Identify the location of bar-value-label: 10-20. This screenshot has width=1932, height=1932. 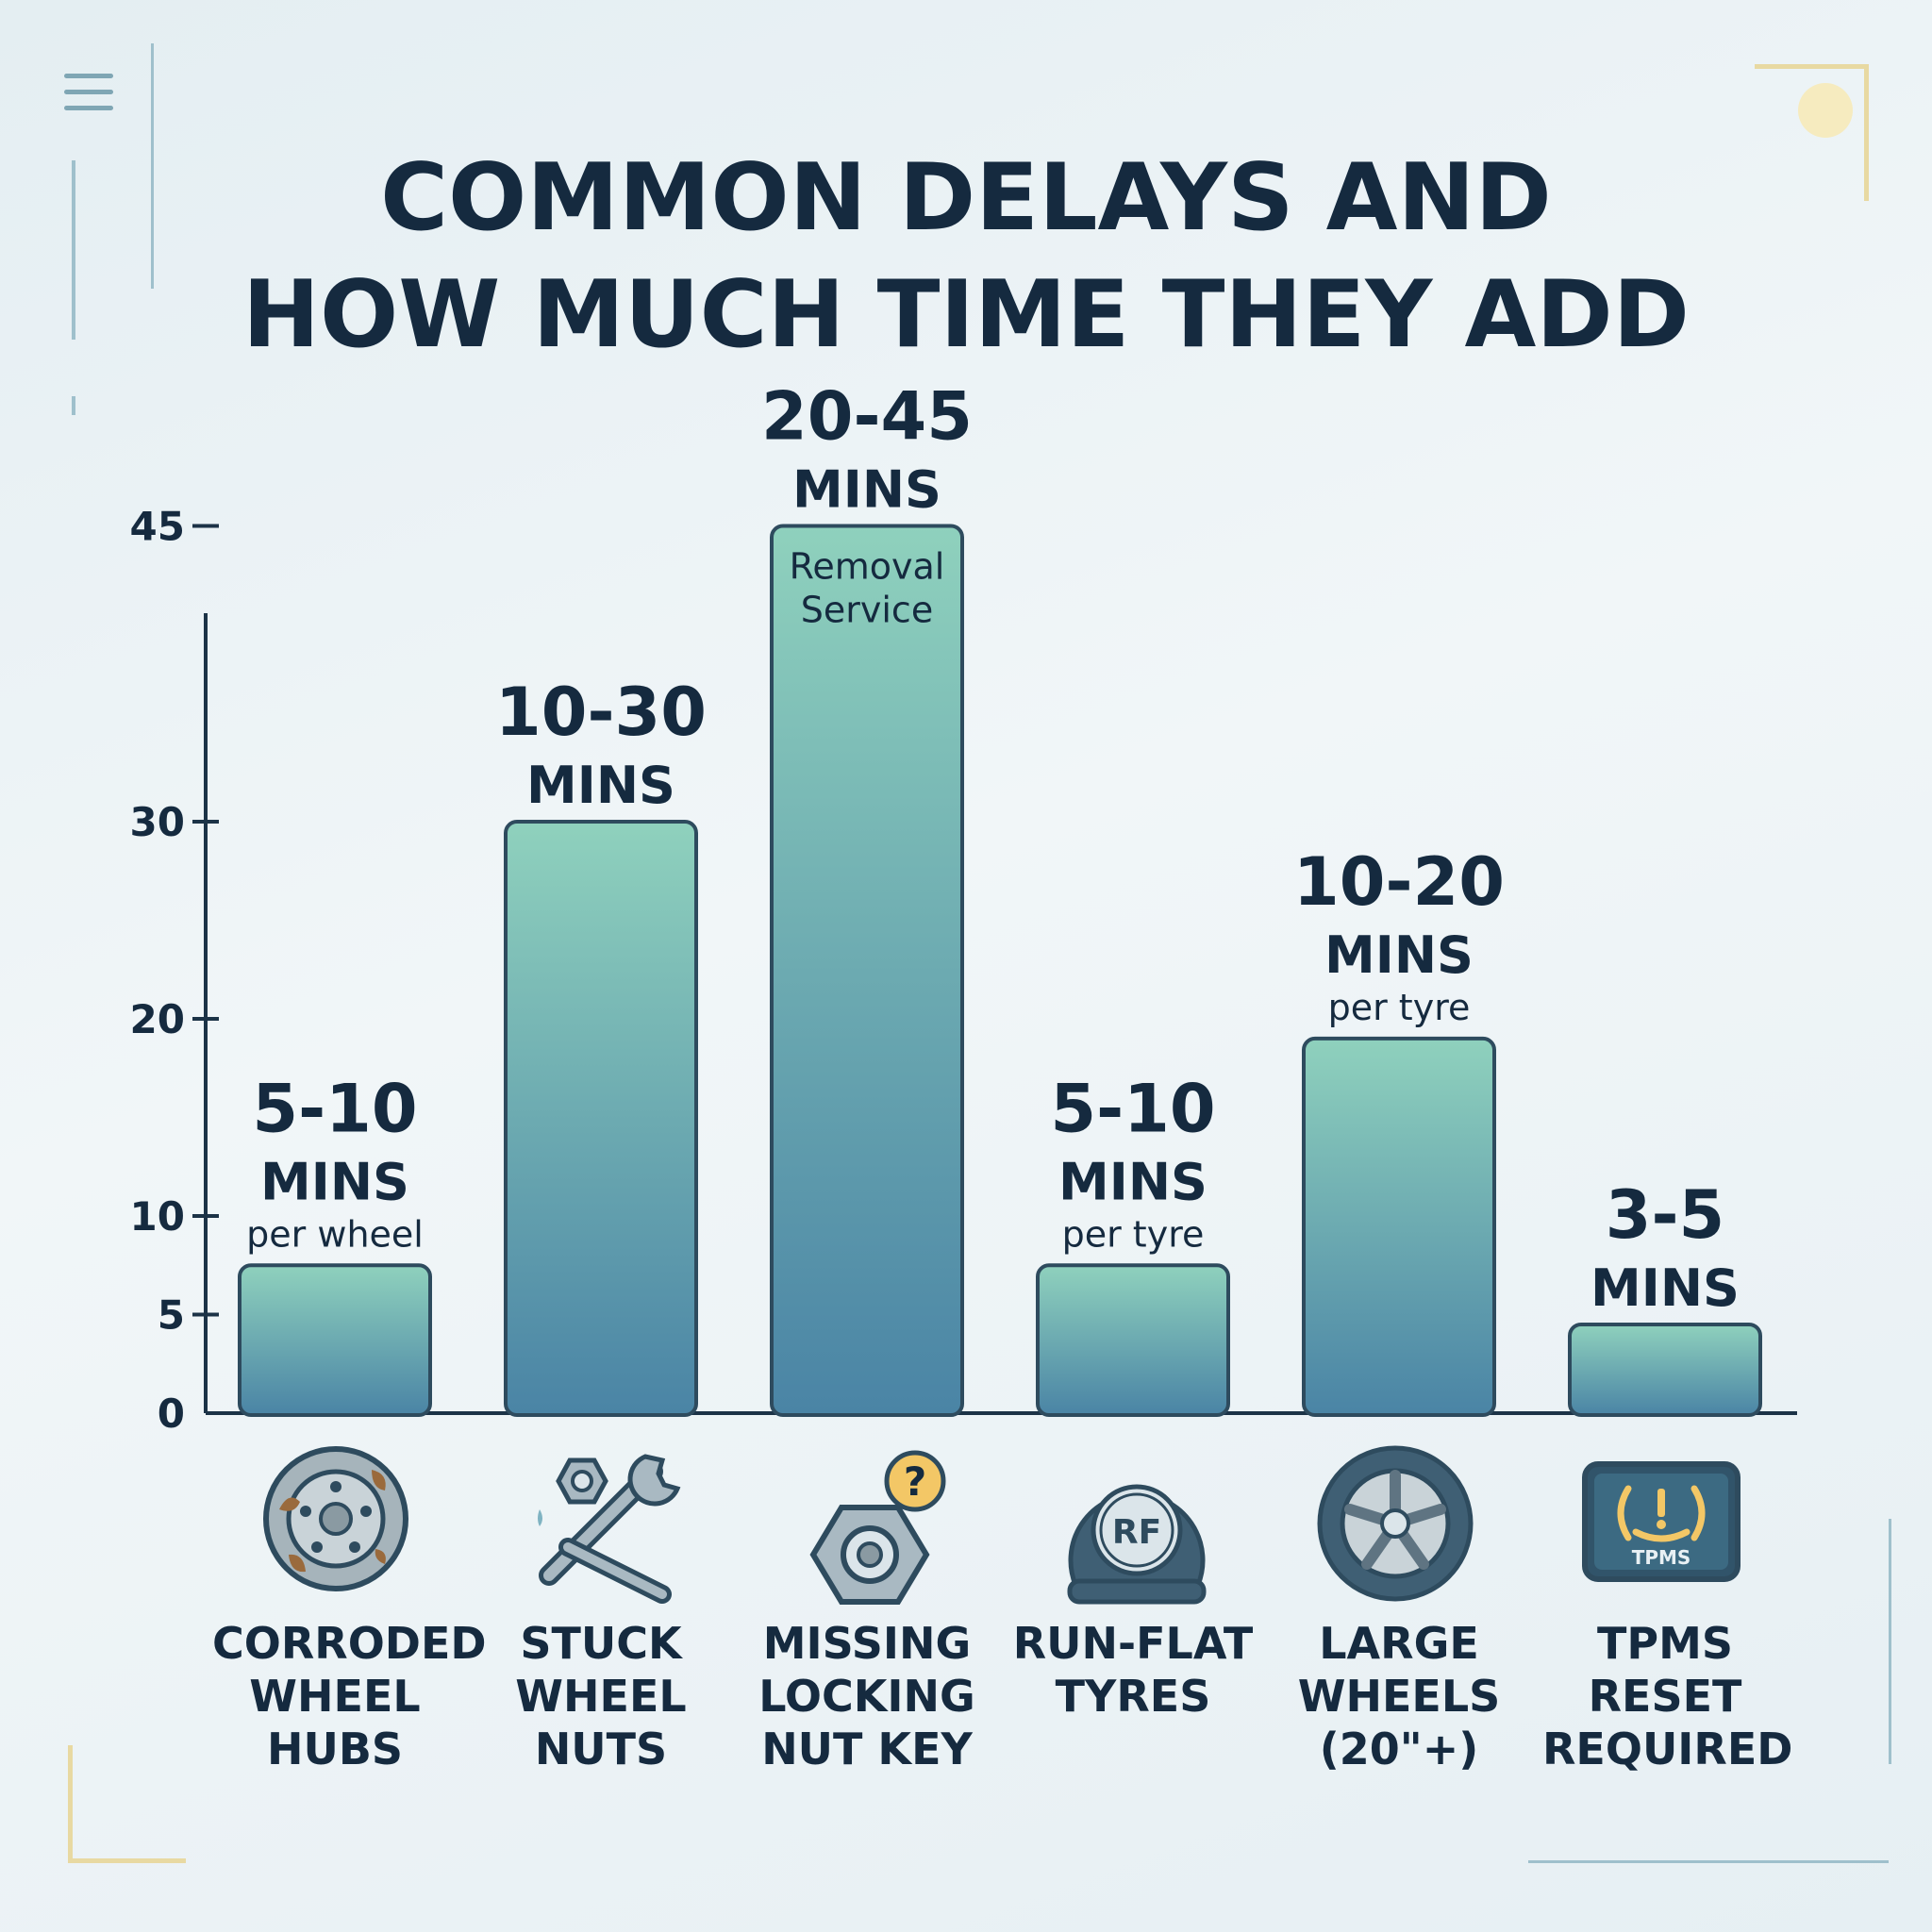
(1399, 882).